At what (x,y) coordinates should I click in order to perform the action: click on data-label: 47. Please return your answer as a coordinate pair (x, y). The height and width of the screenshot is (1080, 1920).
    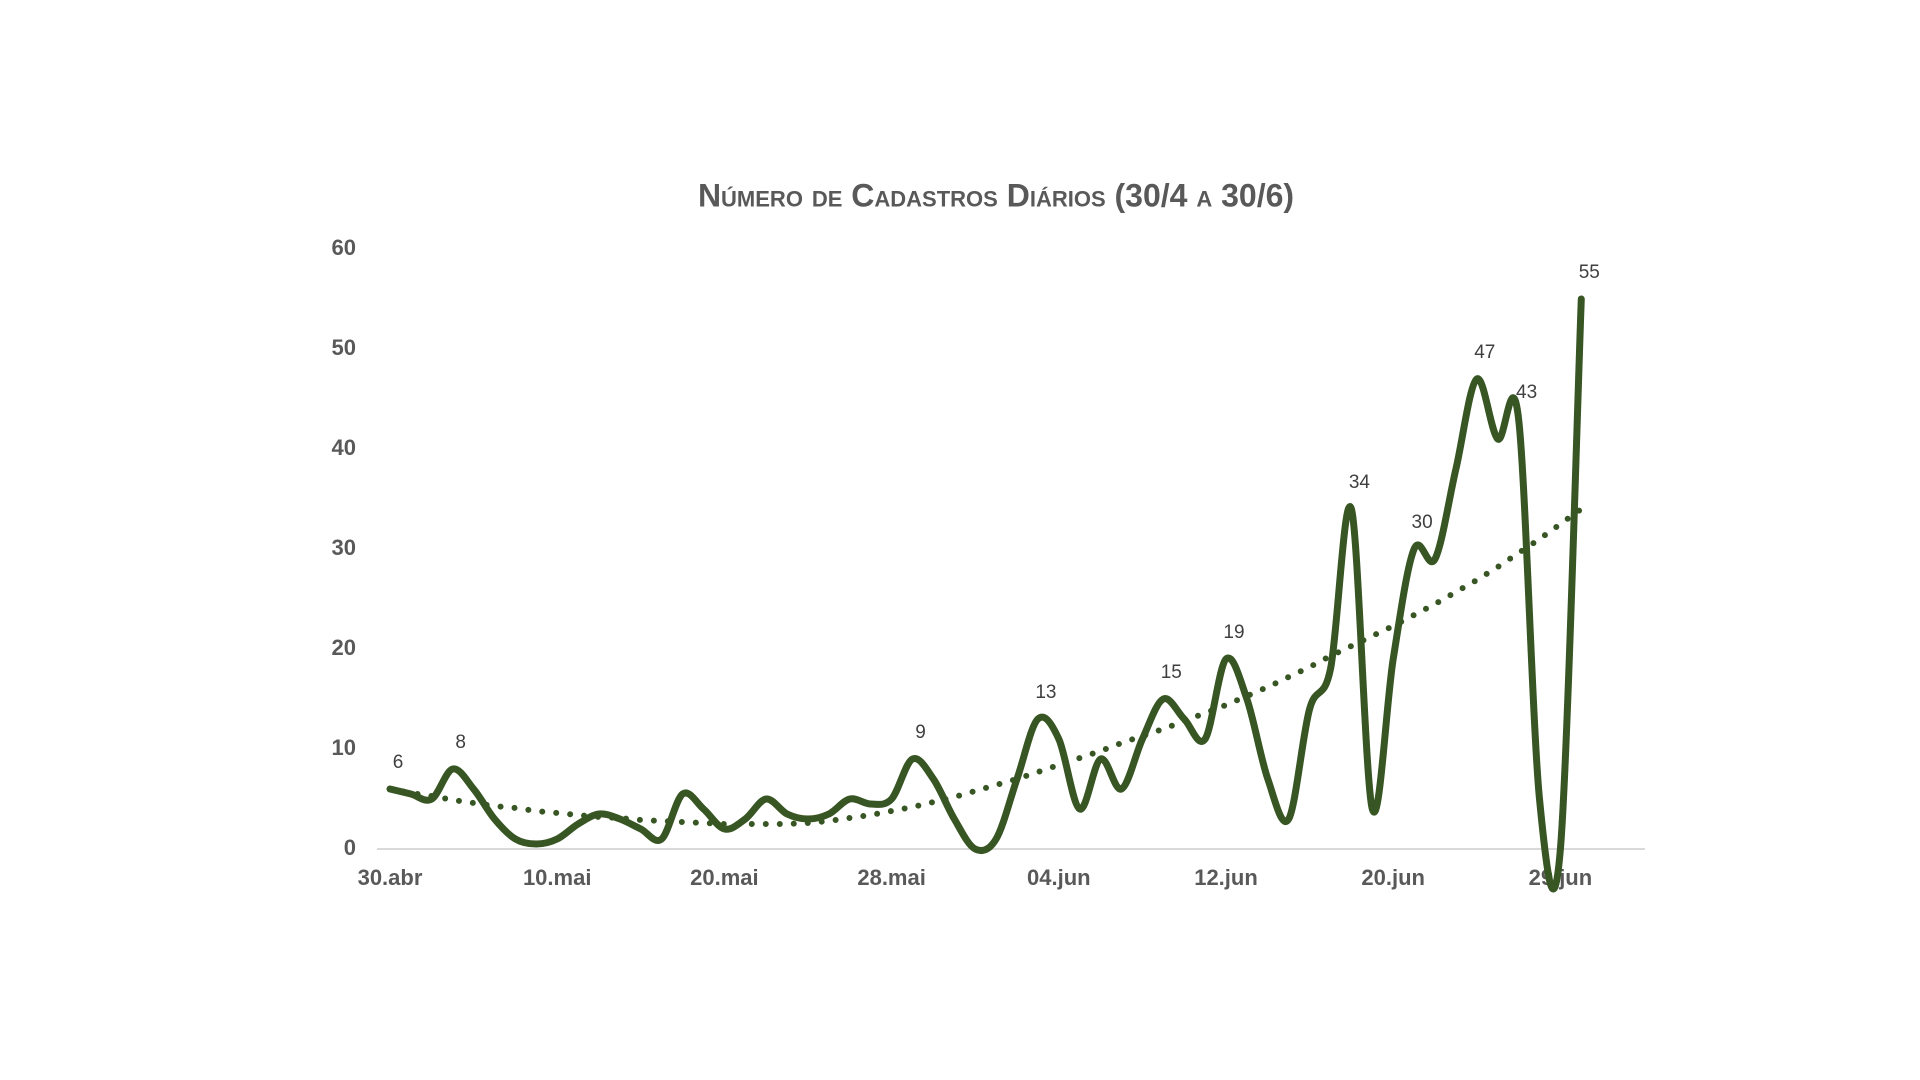
    Looking at the image, I should click on (1484, 352).